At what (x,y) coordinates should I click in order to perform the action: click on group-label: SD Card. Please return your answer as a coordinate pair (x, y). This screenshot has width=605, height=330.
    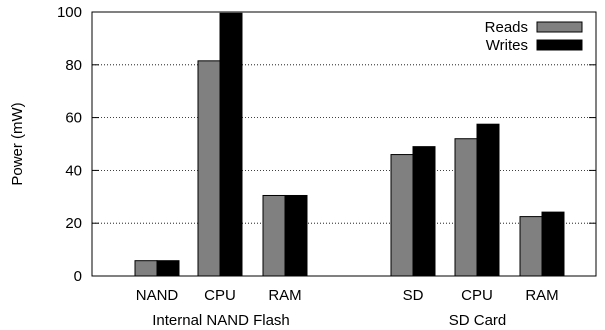
    Looking at the image, I should click on (478, 320).